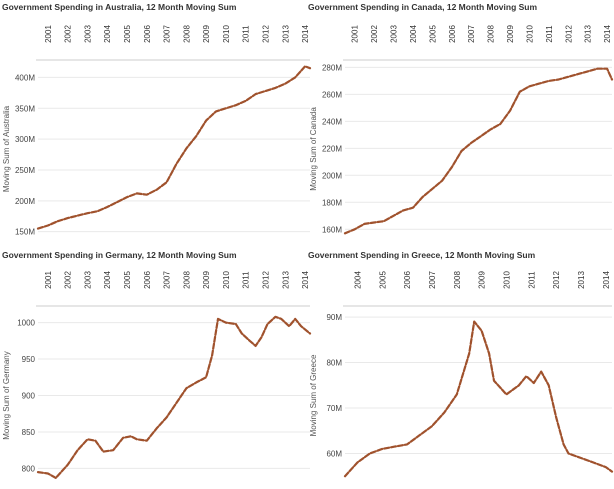 This screenshot has height=489, width=614. Describe the element at coordinates (332, 229) in the screenshot. I see `y-tick-label: 160M` at that location.